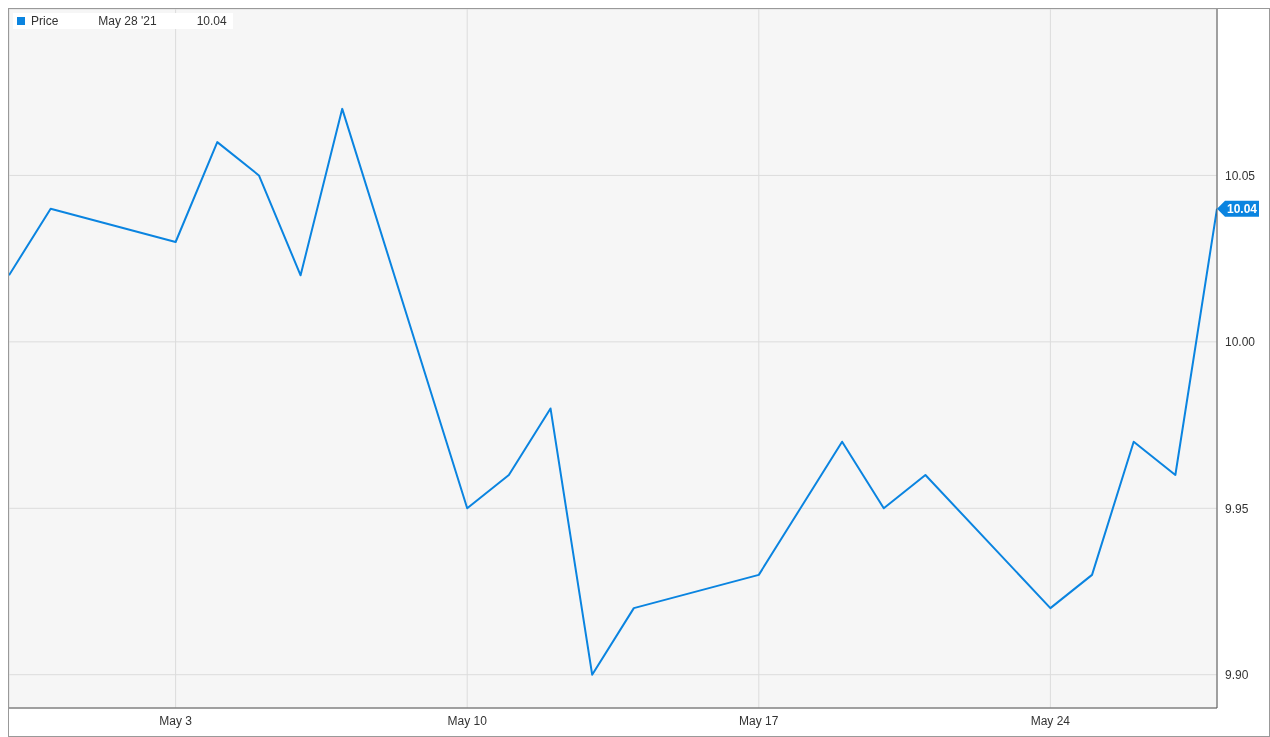  Describe the element at coordinates (1240, 175) in the screenshot. I see `y-tick-label: 10.05` at that location.